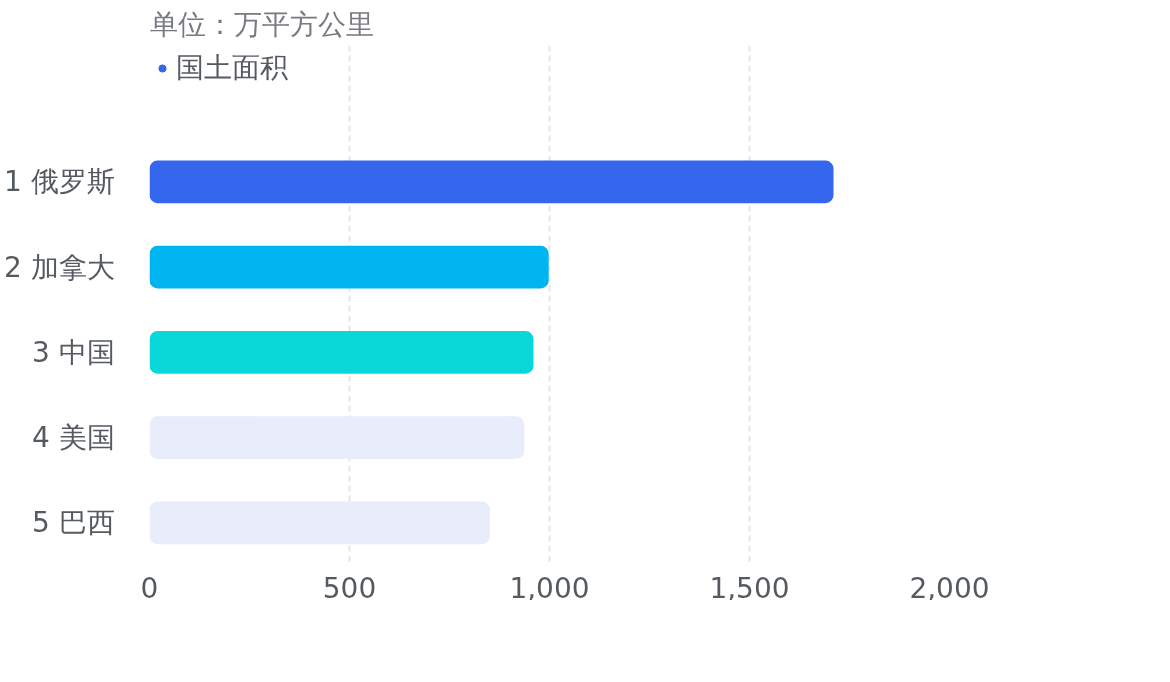 The image size is (1170, 682). What do you see at coordinates (349, 588) in the screenshot?
I see `x-tick-label: 500` at bounding box center [349, 588].